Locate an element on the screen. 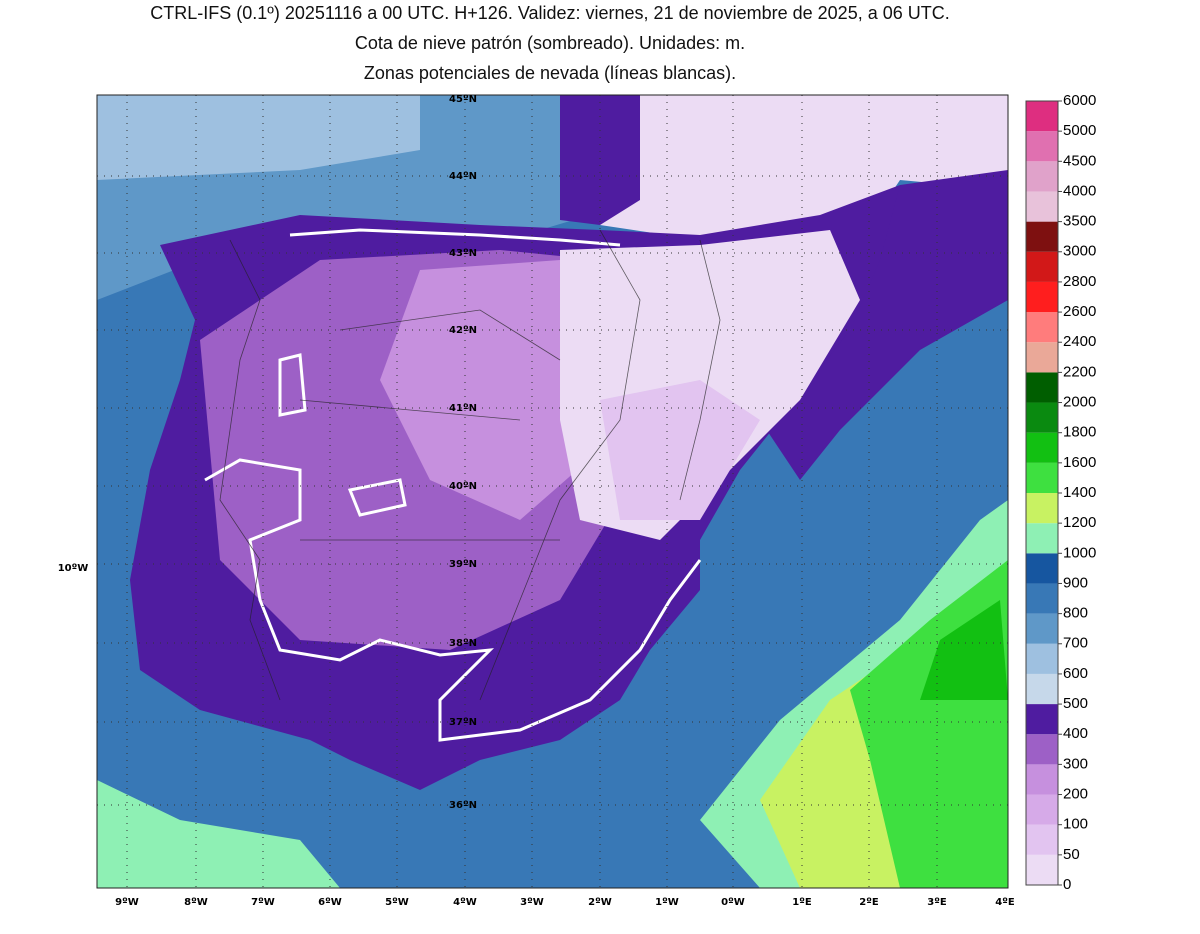 The image size is (1200, 934). lon-label: 1ºE is located at coordinates (802, 902).